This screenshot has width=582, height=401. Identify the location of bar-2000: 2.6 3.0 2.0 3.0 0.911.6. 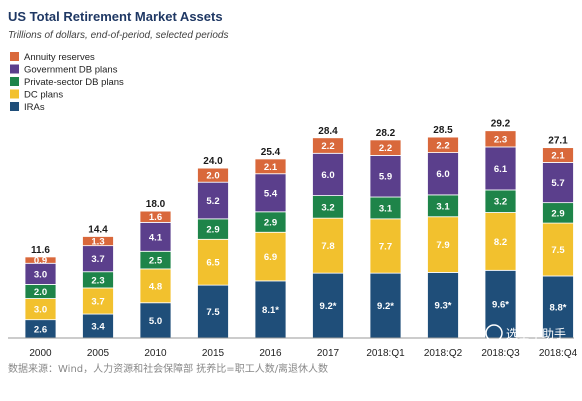
(40, 292).